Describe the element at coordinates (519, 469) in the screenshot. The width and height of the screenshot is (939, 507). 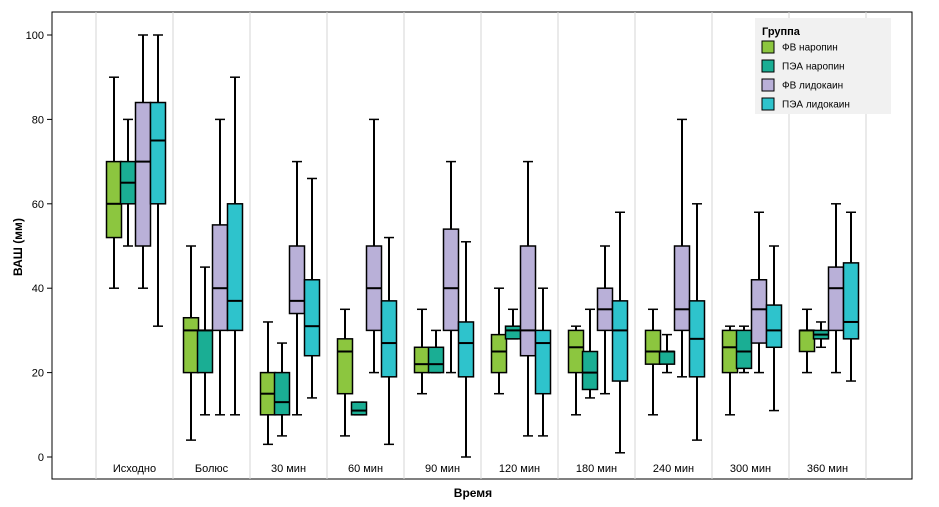
I see `category-label: 120 мин` at that location.